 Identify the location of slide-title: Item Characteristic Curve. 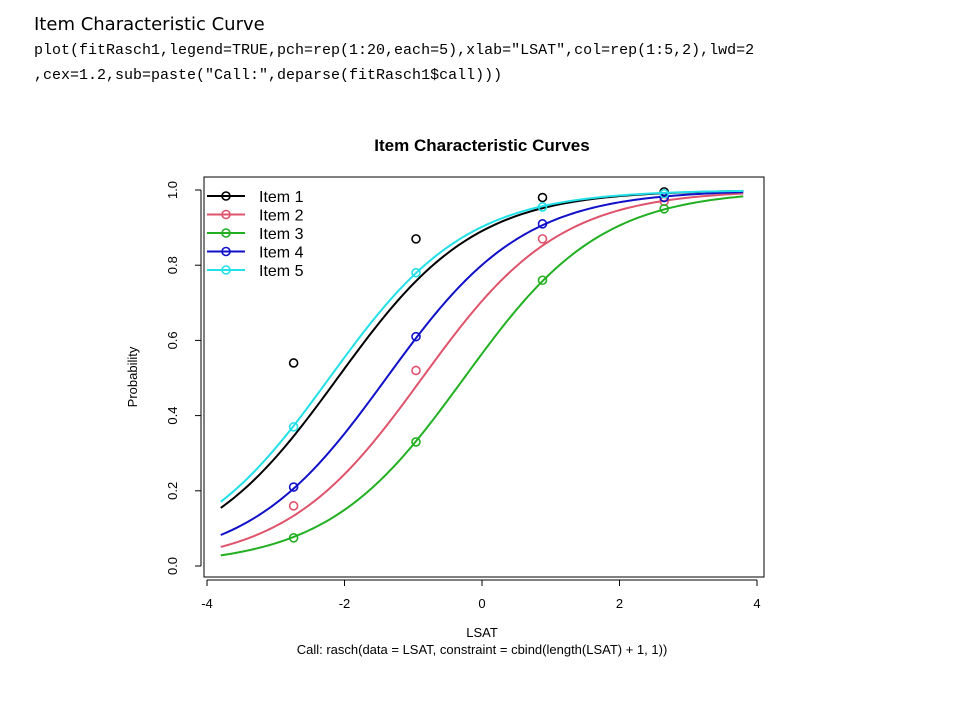
(149, 24).